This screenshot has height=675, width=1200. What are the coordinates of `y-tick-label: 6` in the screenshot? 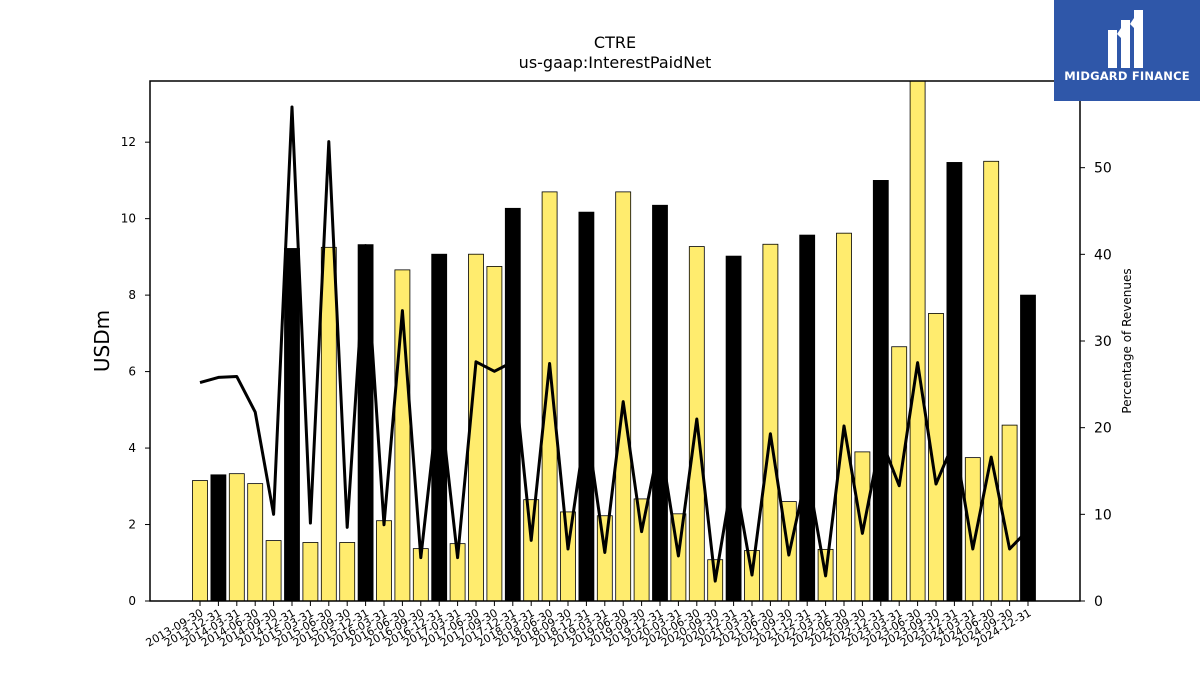 It's located at (132, 372).